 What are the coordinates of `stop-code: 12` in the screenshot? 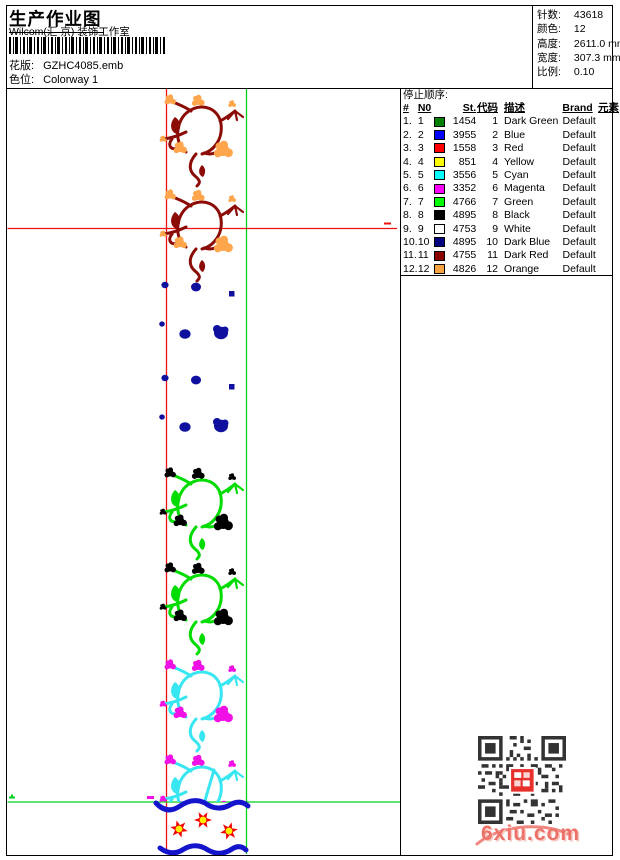 It's located at (492, 268).